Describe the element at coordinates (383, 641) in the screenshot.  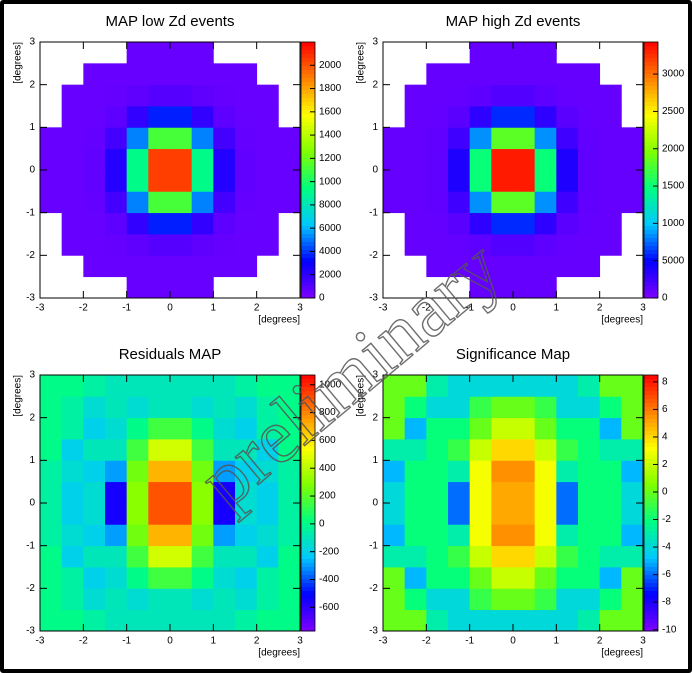
I see `x-tick-label: -3` at that location.